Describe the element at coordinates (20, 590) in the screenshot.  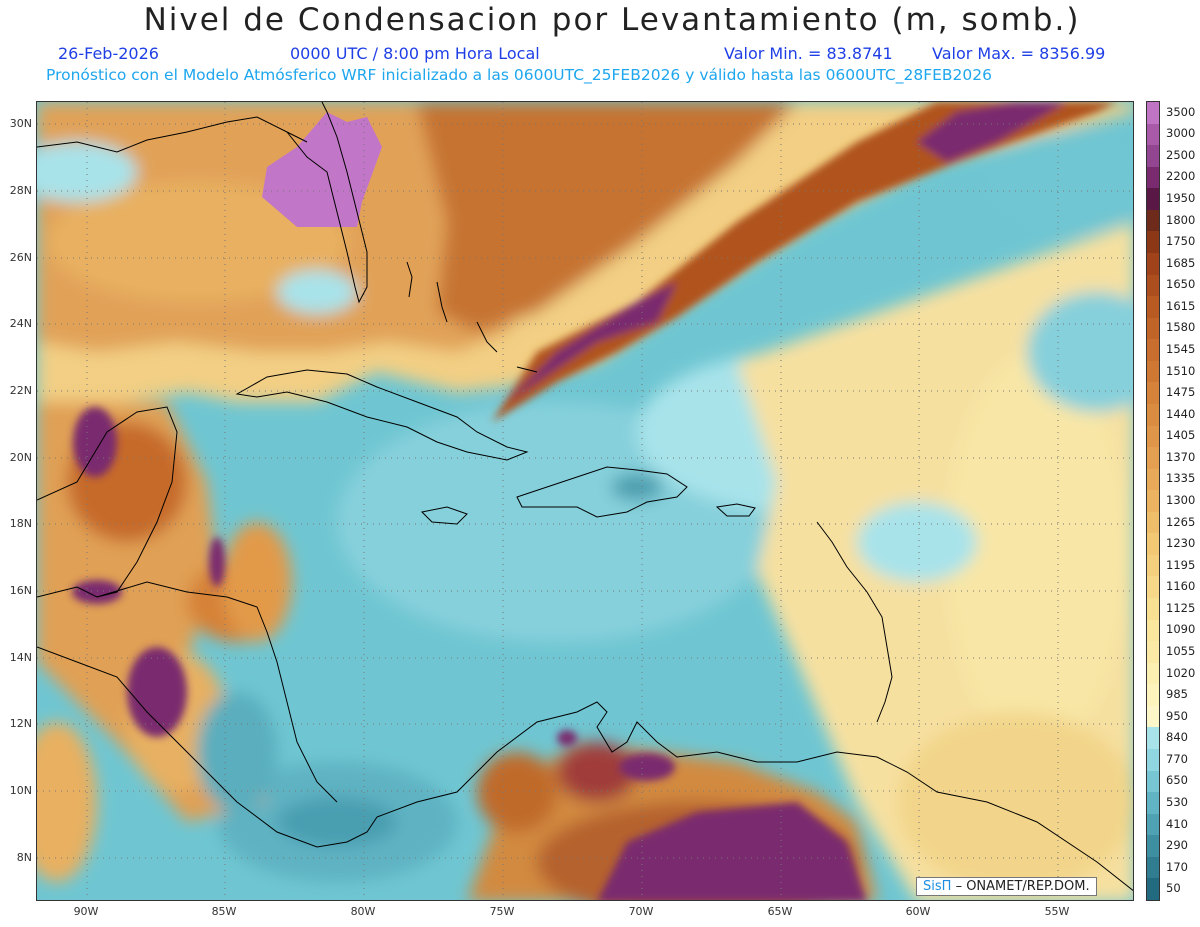
I see `lat-label: 16N` at that location.